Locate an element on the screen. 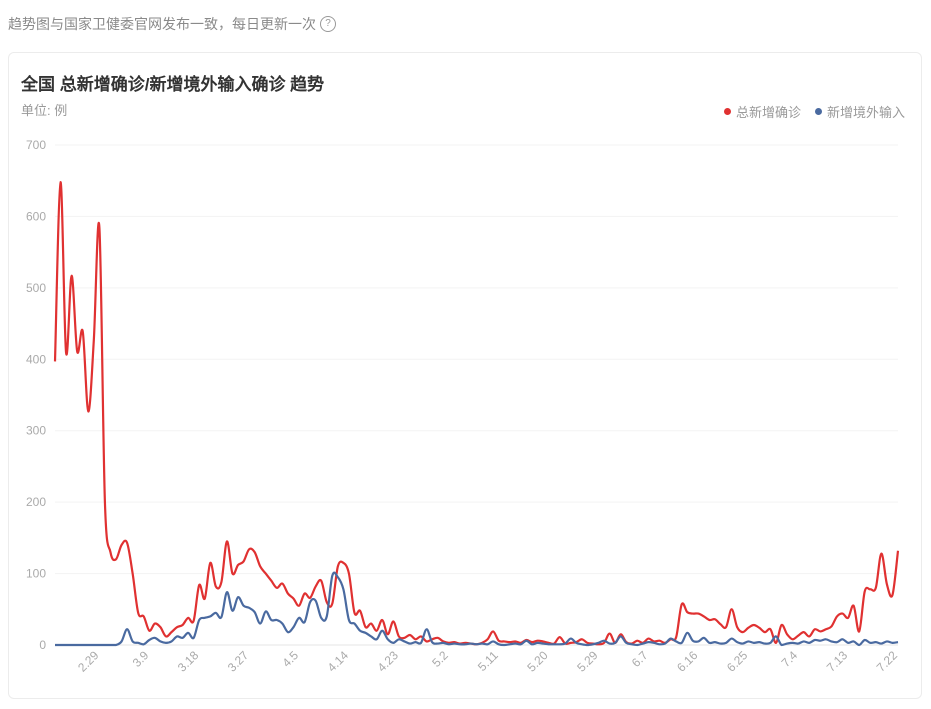 The image size is (931, 709). y-tick-label: 700 is located at coordinates (36, 145).